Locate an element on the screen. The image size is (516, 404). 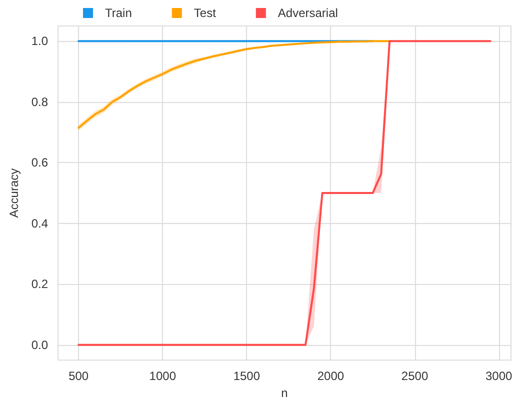
x-tick-label: 500 is located at coordinates (78, 376).